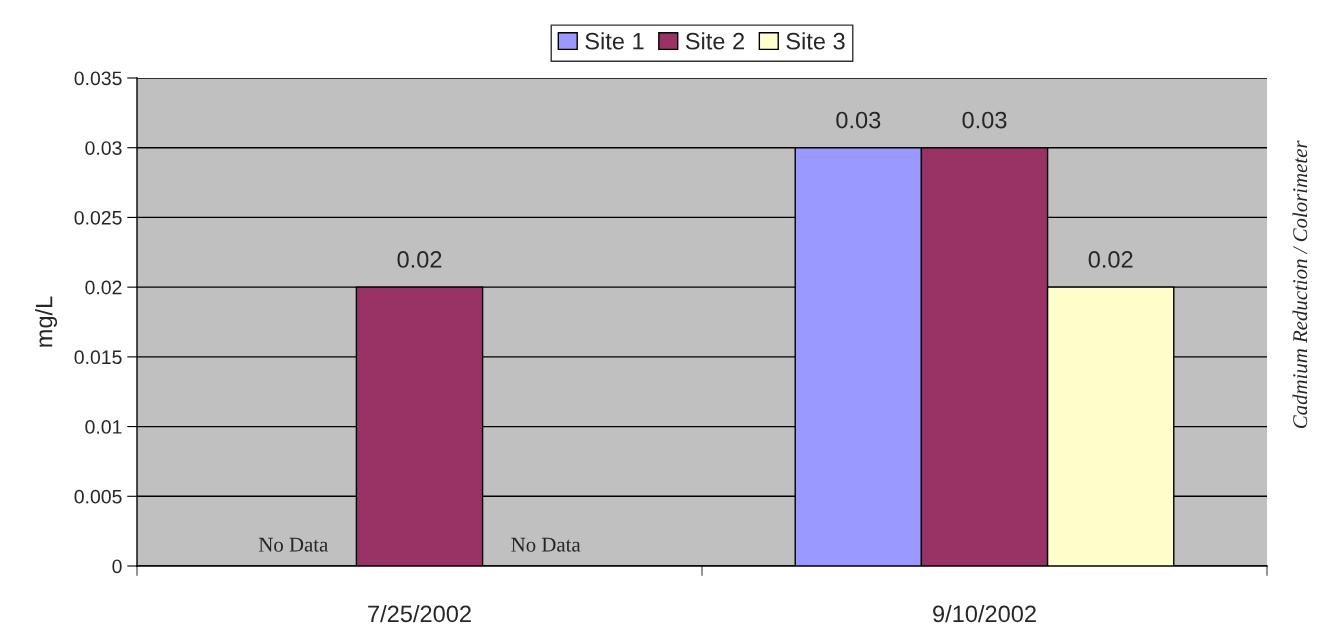 Image resolution: width=1319 pixels, height=633 pixels. Describe the element at coordinates (98, 496) in the screenshot. I see `y-tick-label: 0.005` at that location.